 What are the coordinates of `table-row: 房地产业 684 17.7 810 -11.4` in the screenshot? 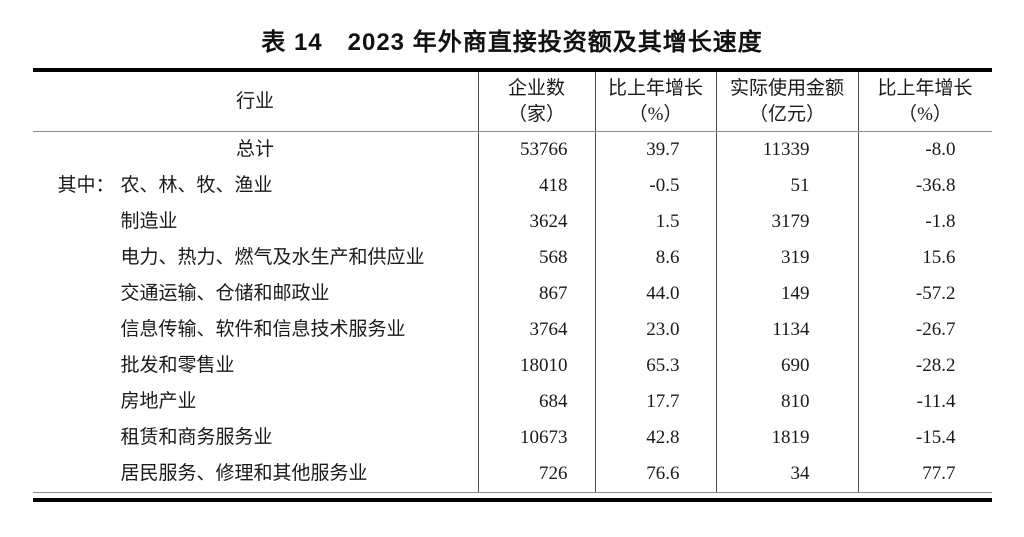 It's located at (512, 402).